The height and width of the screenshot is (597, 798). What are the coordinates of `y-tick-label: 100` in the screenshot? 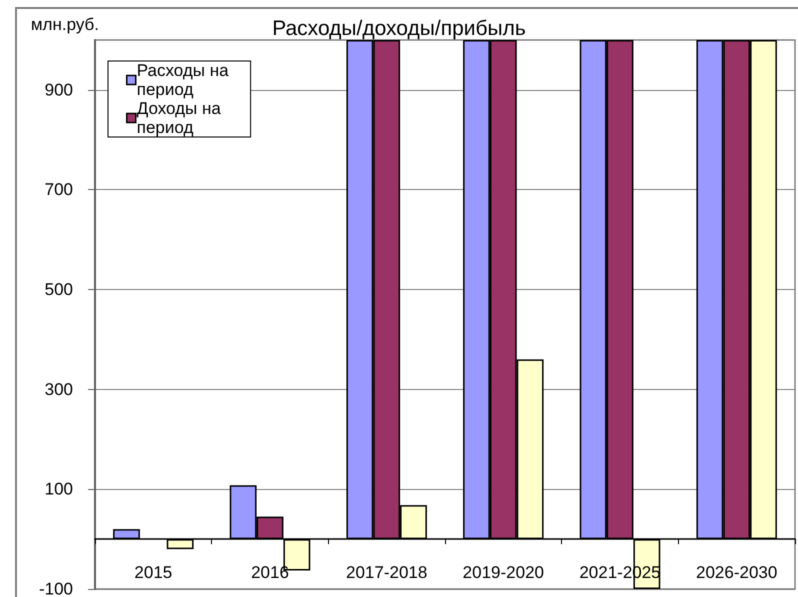 It's located at (58, 489).